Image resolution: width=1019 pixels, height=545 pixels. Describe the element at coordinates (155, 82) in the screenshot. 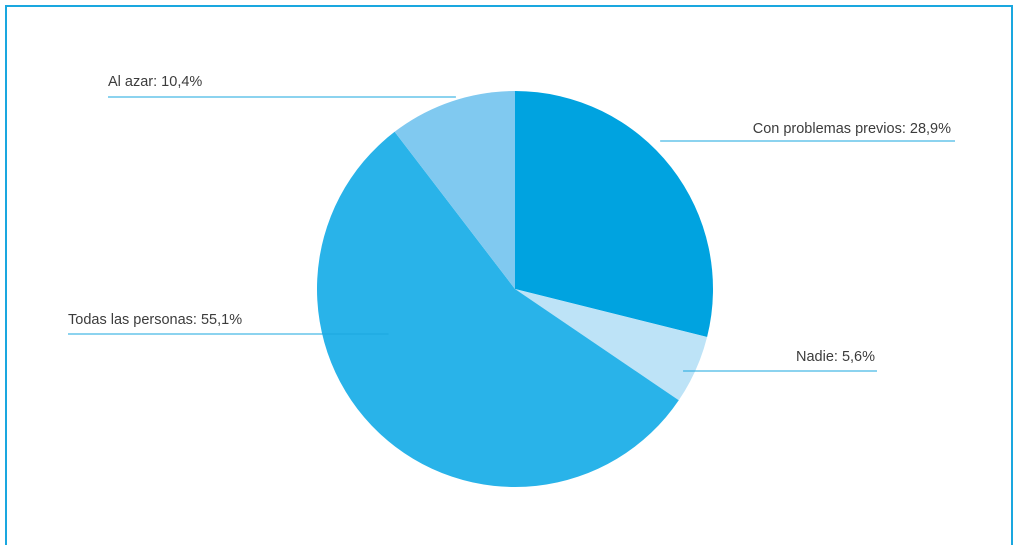

I see `slice-label-al-azar: Al azar: 10,4%` at that location.